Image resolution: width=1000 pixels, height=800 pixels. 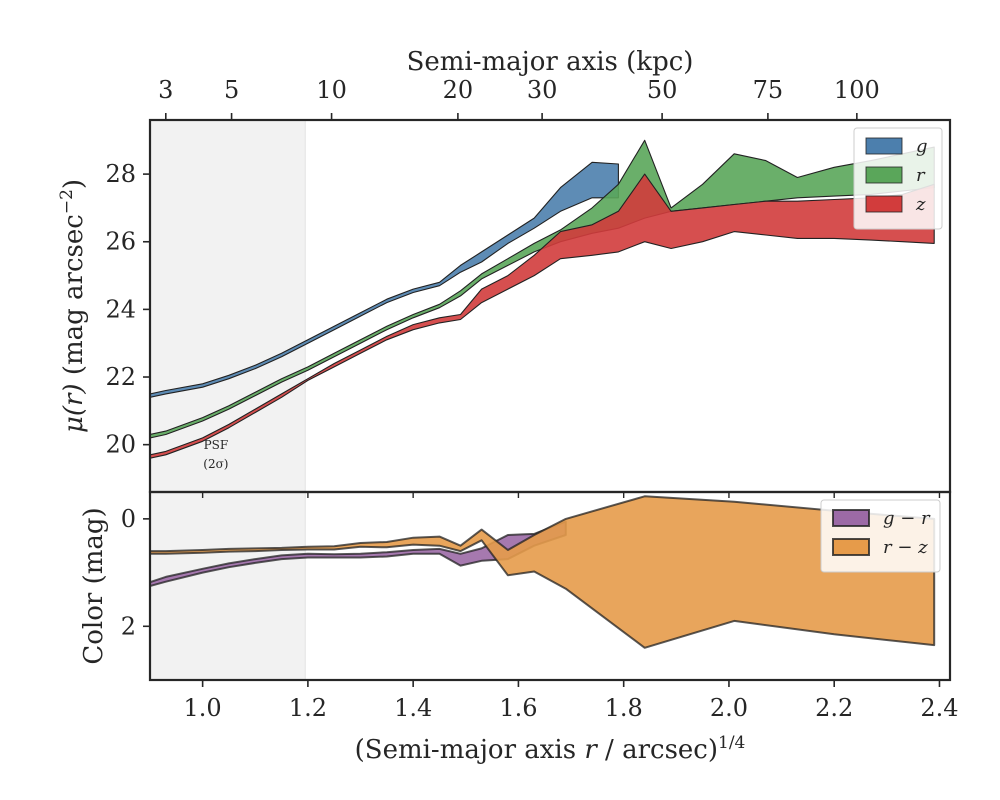 I want to click on x-tick-label: 1.0, so click(x=203, y=708).